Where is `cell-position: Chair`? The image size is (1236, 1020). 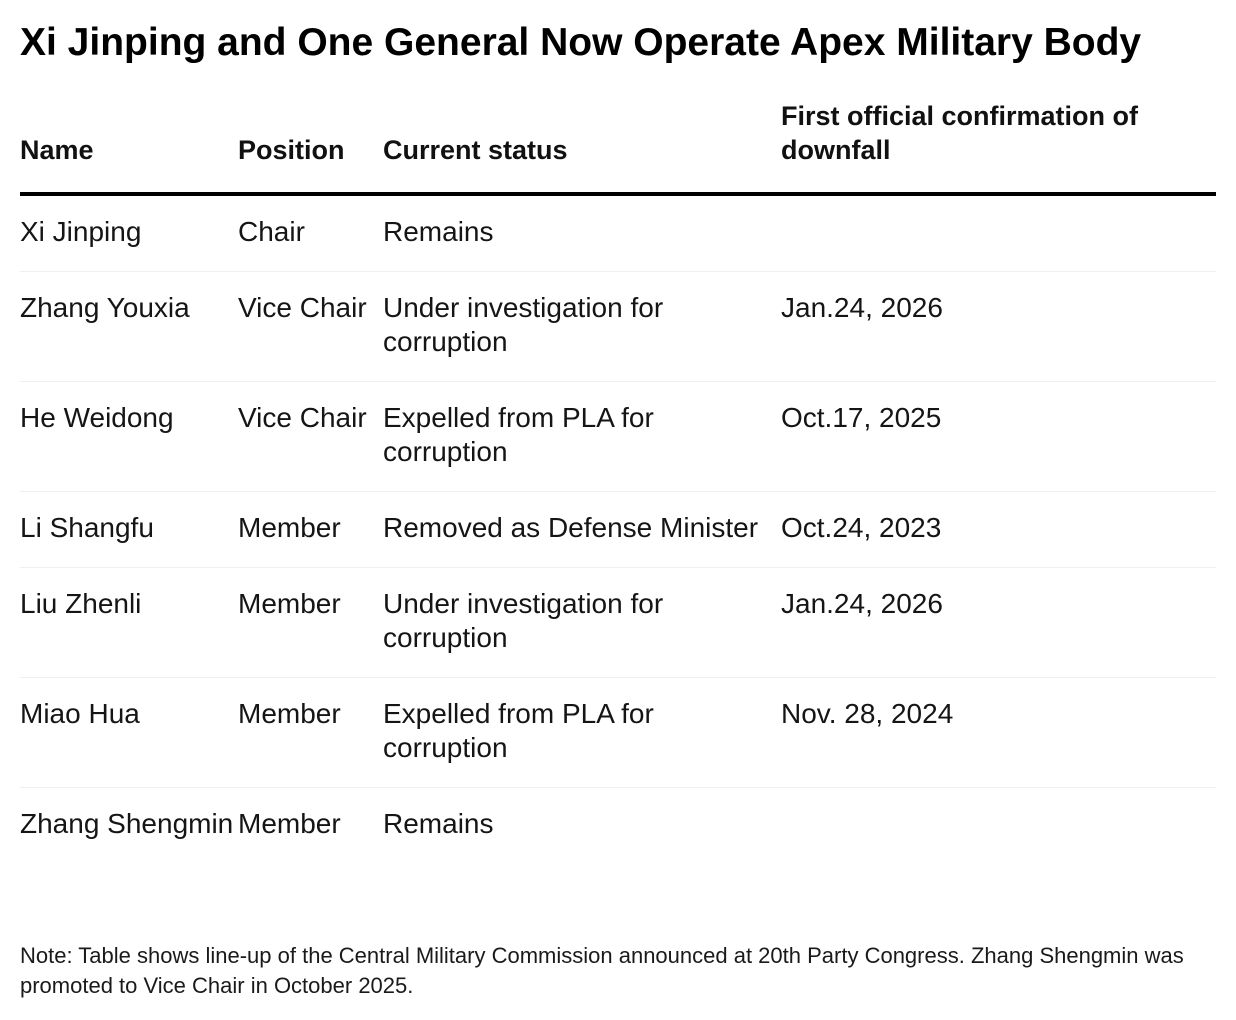 cell-position: Chair is located at coordinates (310, 233).